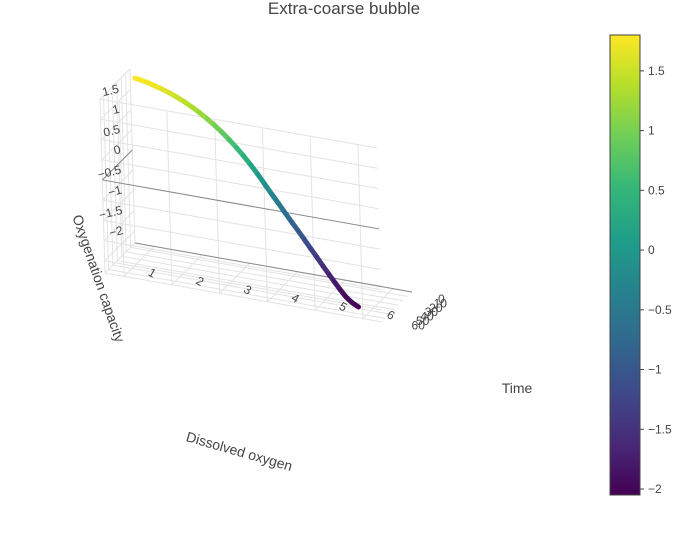  Describe the element at coordinates (656, 190) in the screenshot. I see `colorbar-tick-label: 0.5` at that location.